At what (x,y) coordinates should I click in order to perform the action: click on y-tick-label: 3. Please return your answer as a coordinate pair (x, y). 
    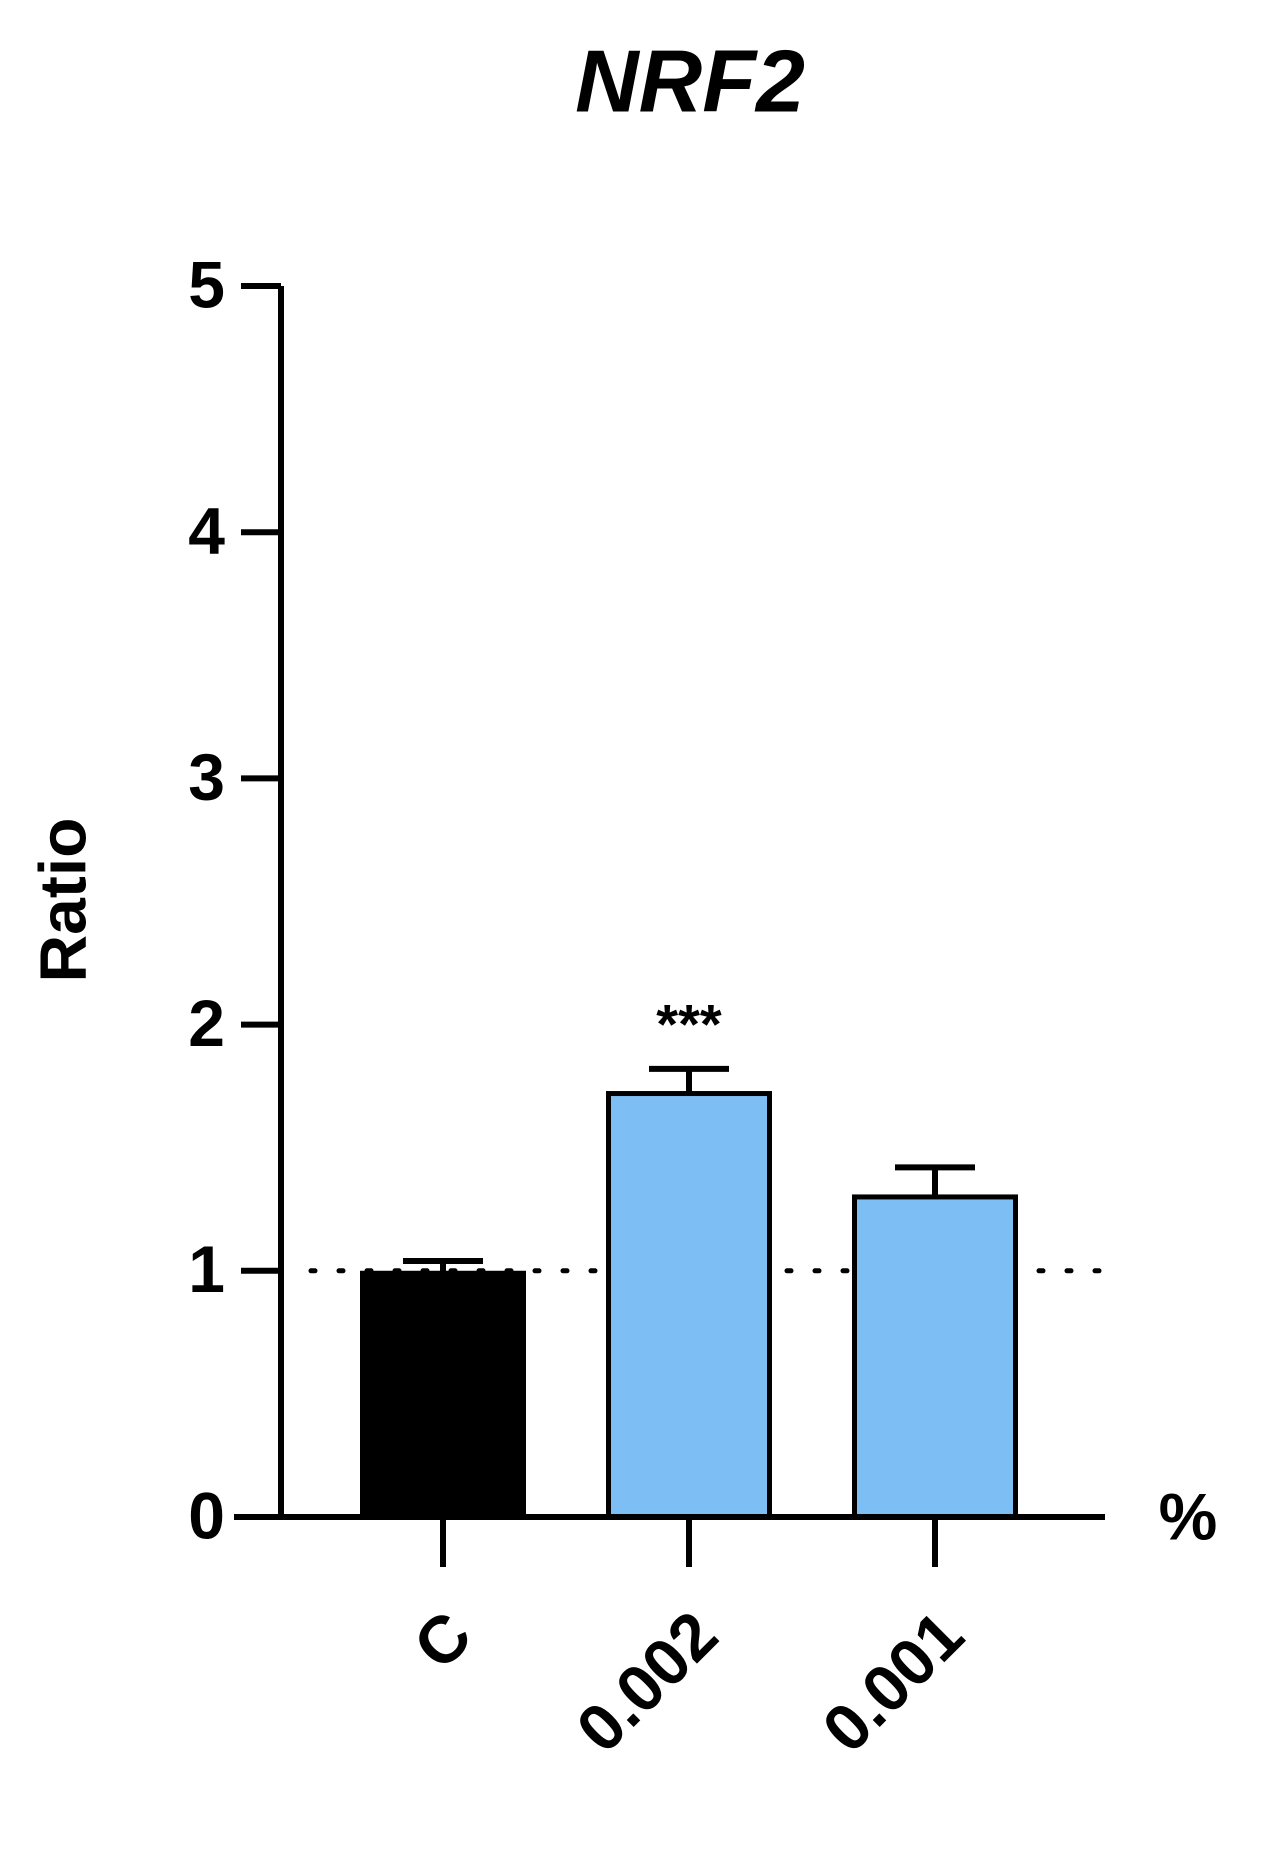
    Looking at the image, I should click on (206, 777).